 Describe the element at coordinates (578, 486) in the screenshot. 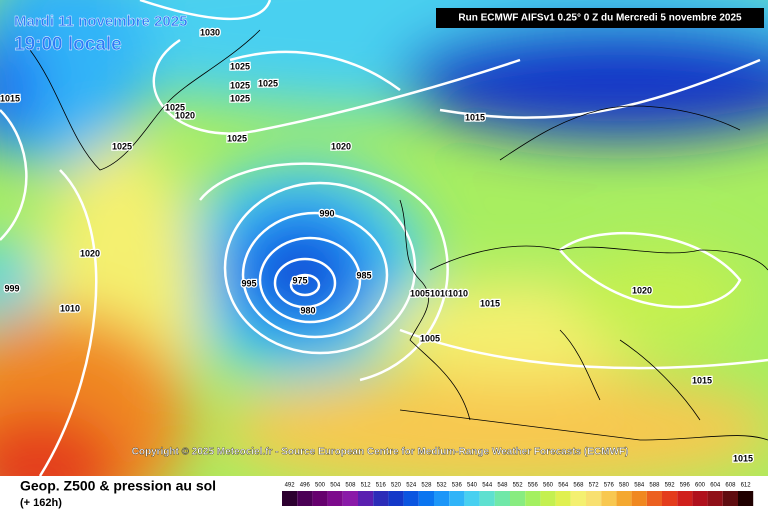

I see `legend-label: 568` at that location.